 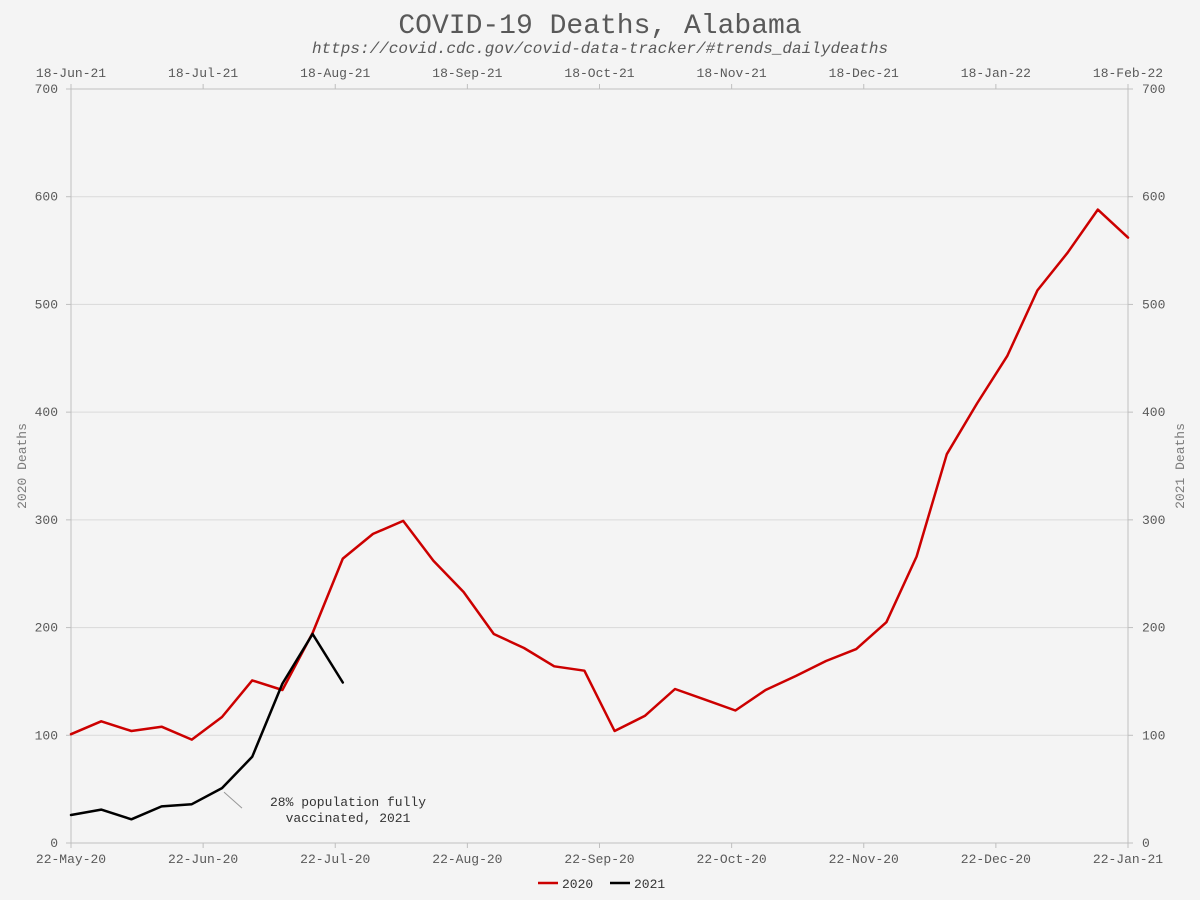 What do you see at coordinates (601, 884) in the screenshot?
I see `legend: 2020 2021` at bounding box center [601, 884].